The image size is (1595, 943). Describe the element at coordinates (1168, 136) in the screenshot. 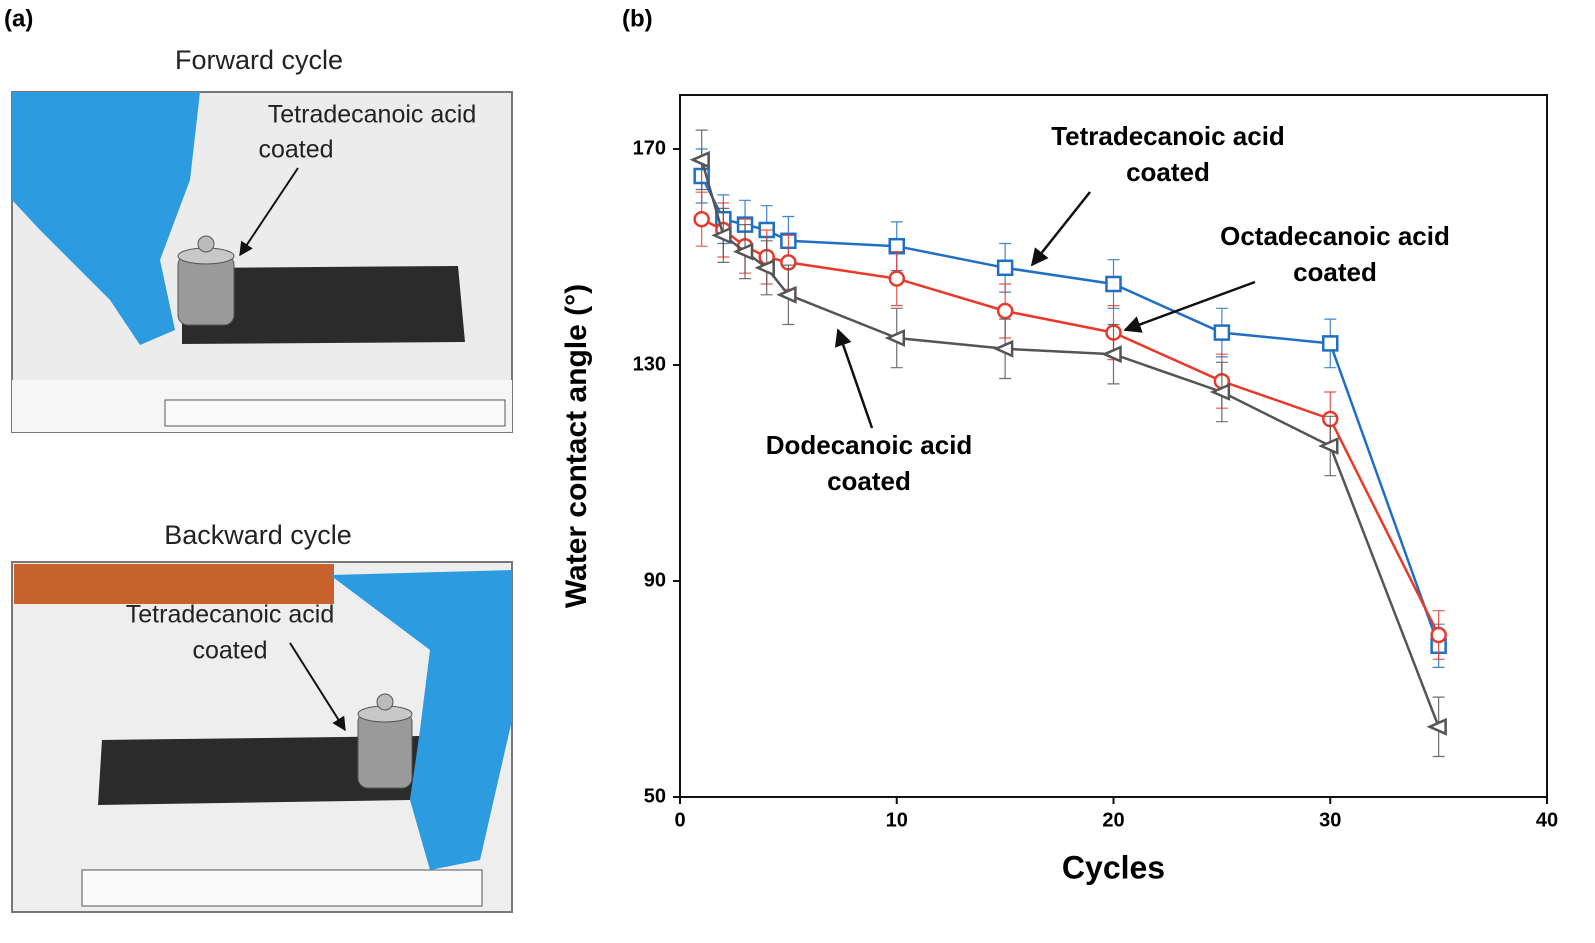

I see `annotation: Tetradecanoic acid` at that location.